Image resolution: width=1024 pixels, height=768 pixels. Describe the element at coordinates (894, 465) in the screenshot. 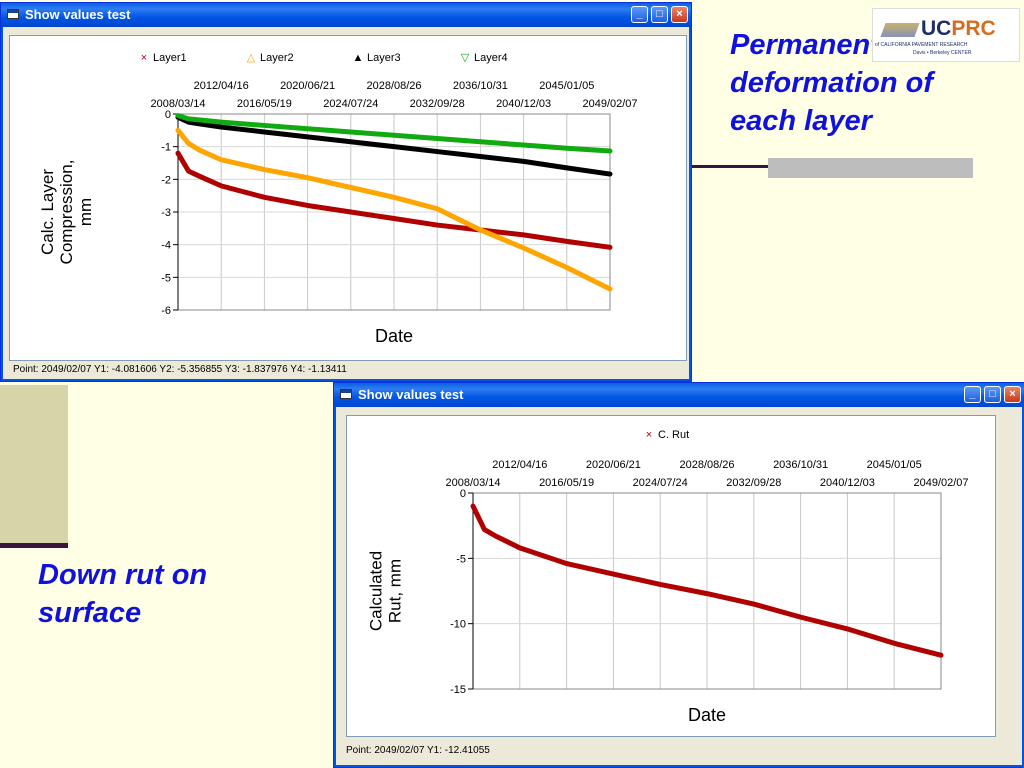

I see `x-tick-label: 2045/01/05` at that location.